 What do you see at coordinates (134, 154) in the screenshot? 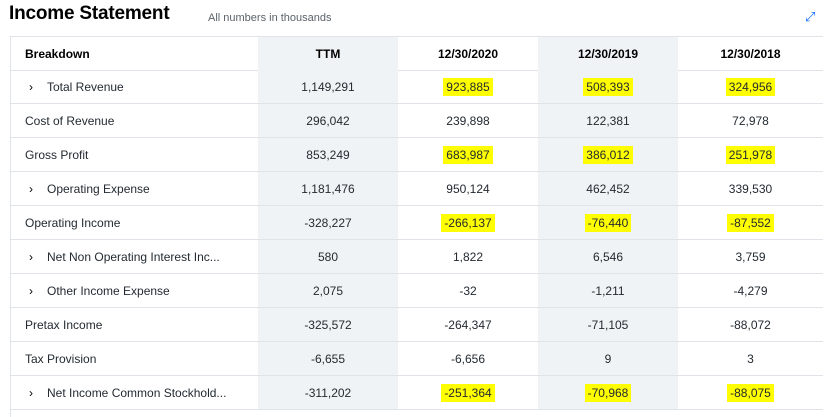
I see `row-label: Gross Profit` at bounding box center [134, 154].